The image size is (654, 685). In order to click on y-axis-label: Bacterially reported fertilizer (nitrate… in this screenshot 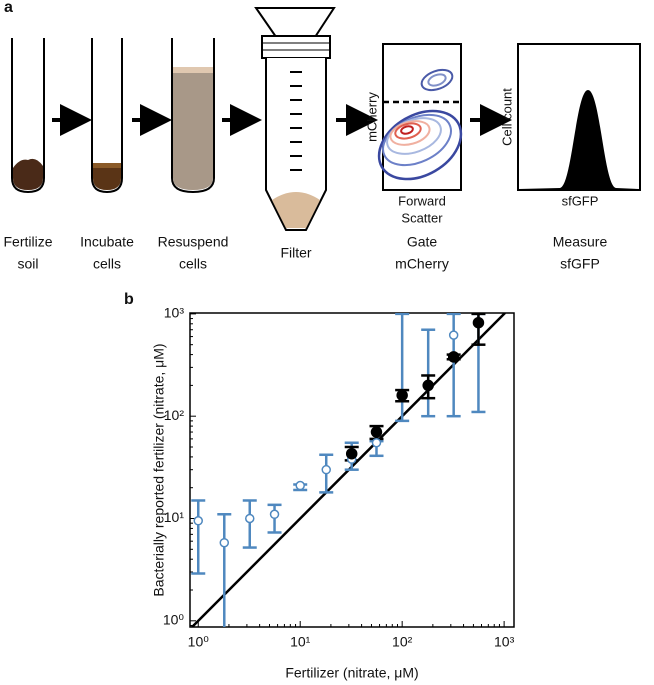, I will do `click(159, 469)`.